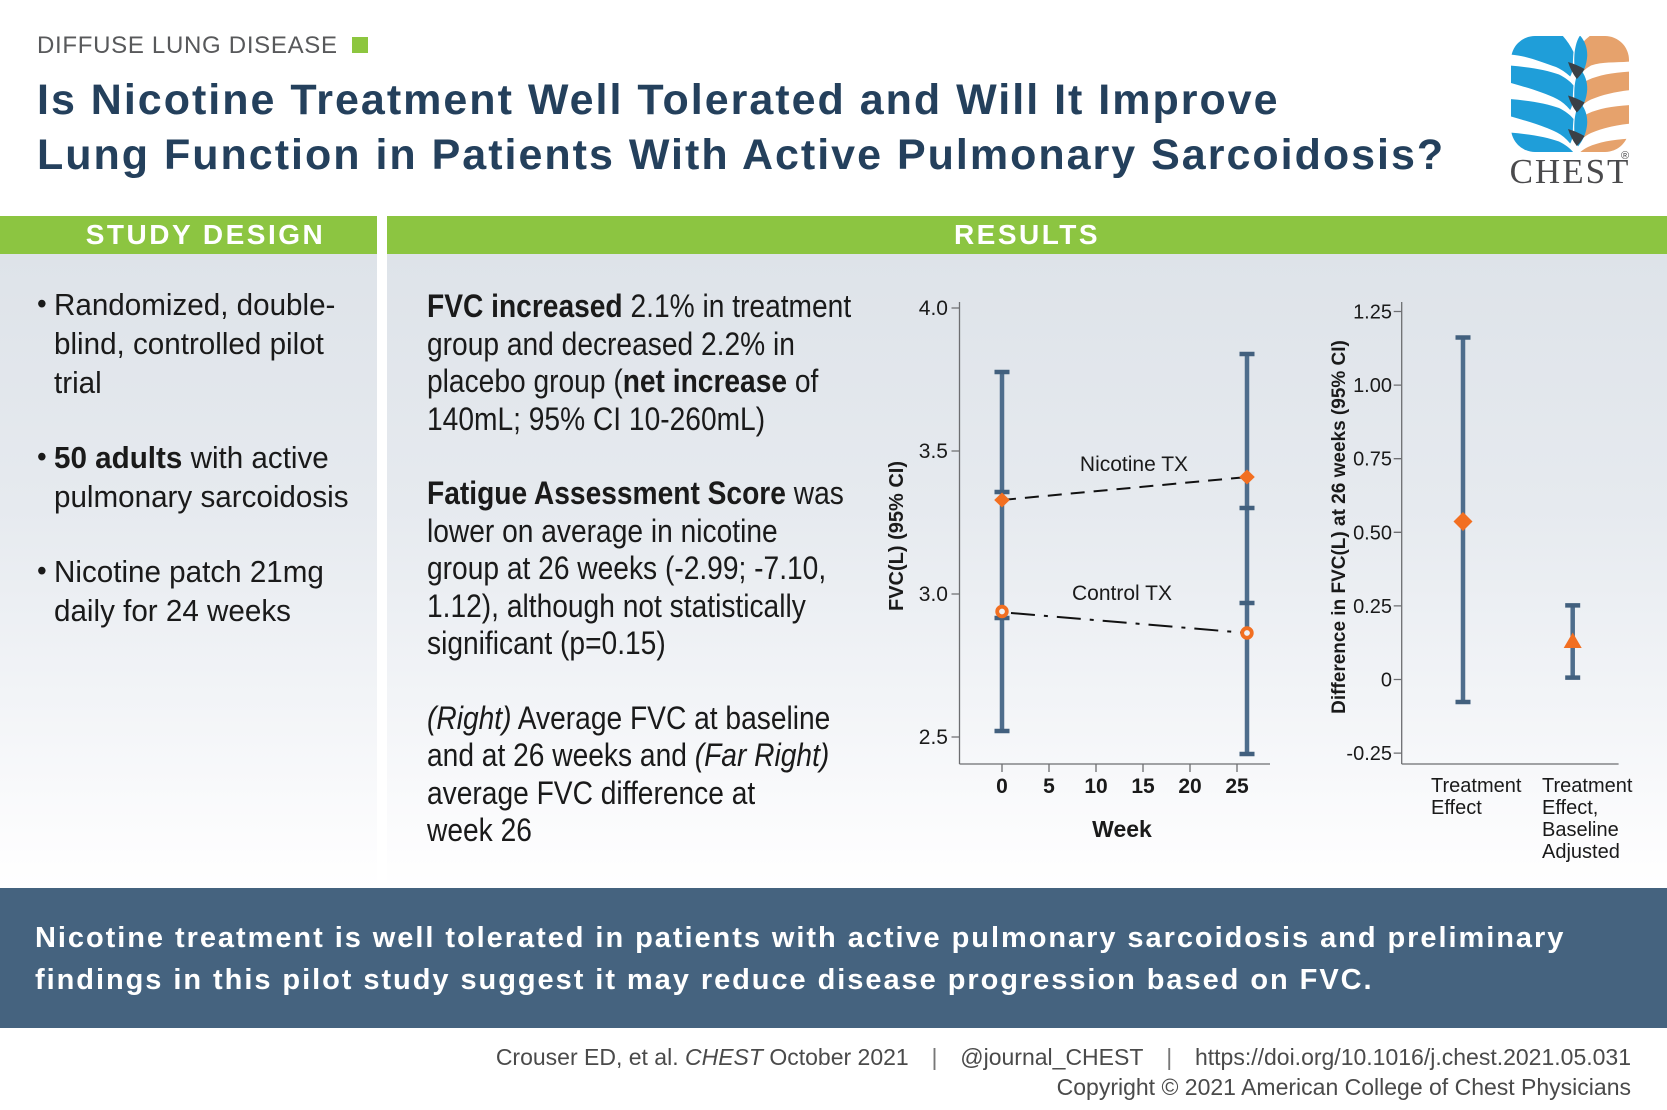 The image size is (1667, 1110). What do you see at coordinates (1095, 786) in the screenshot?
I see `svg-text: 10` at bounding box center [1095, 786].